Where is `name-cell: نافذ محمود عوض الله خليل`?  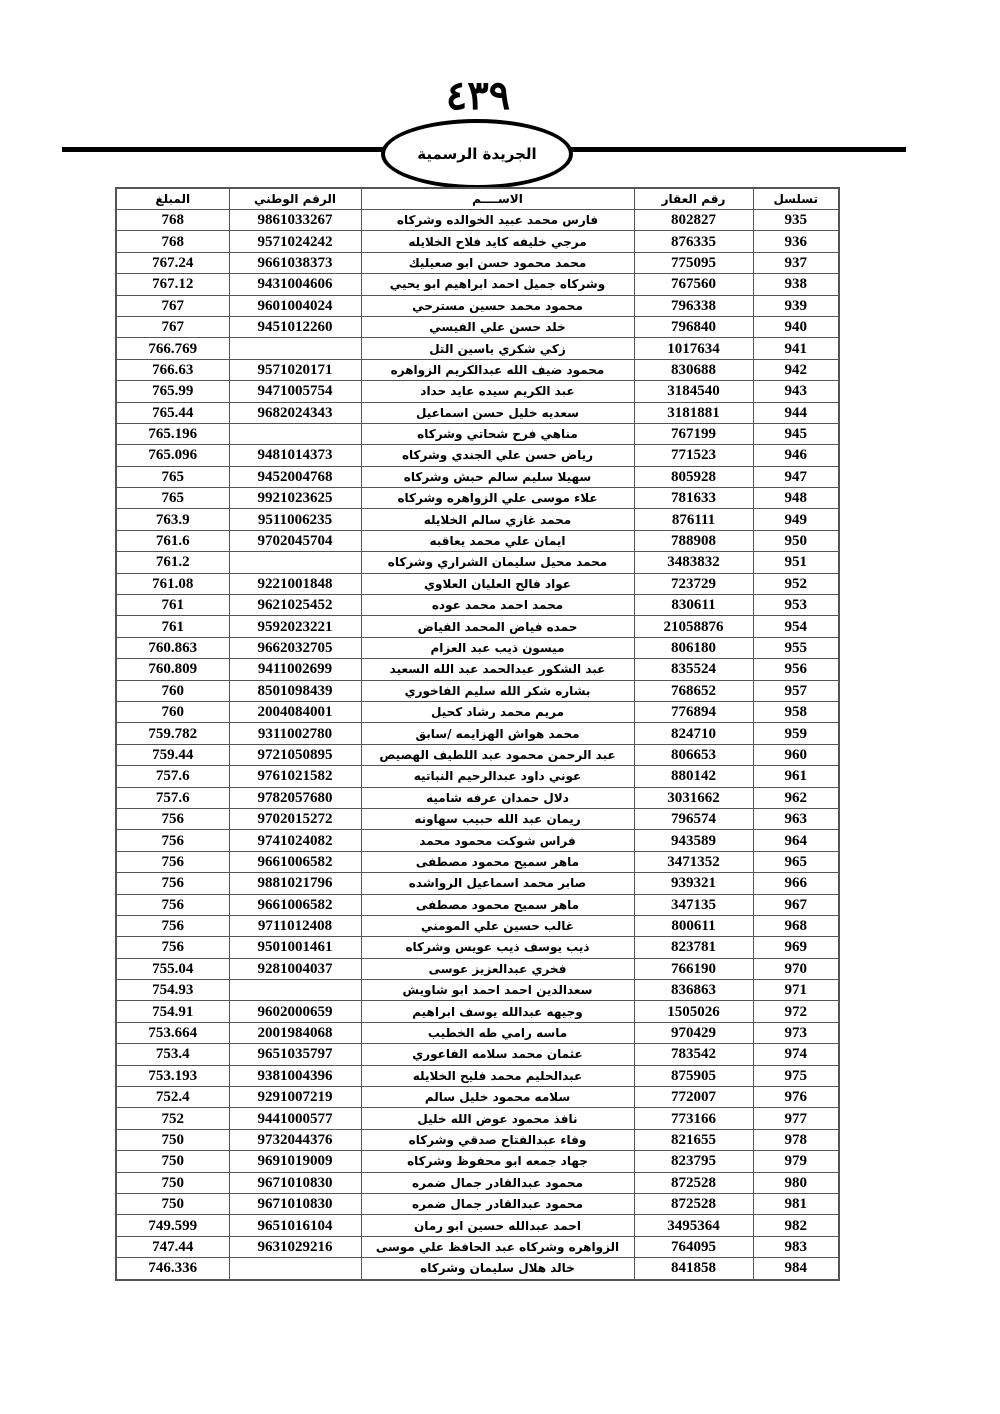 name-cell: نافذ محمود عوض الله خليل is located at coordinates (497, 1118).